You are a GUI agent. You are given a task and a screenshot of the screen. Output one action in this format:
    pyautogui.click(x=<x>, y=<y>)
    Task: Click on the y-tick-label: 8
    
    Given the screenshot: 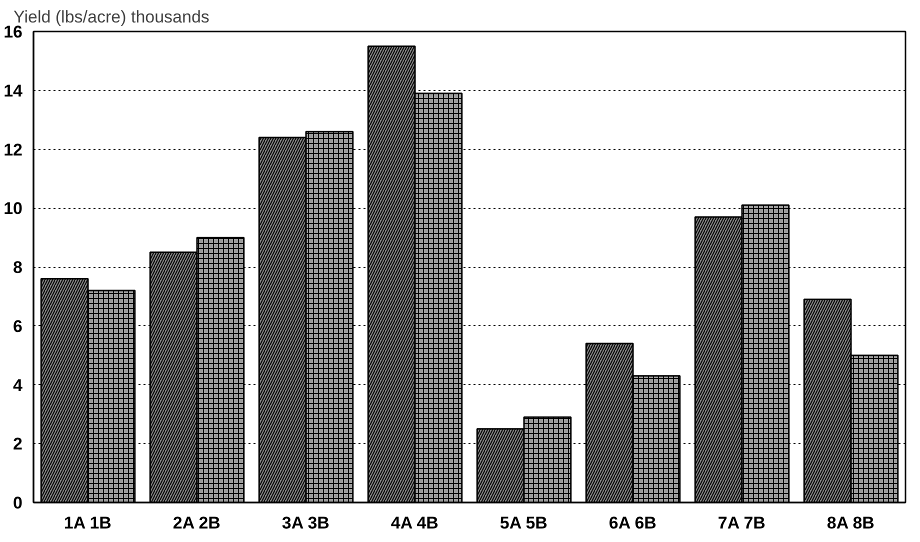 What is the action you would take?
    pyautogui.click(x=18, y=267)
    